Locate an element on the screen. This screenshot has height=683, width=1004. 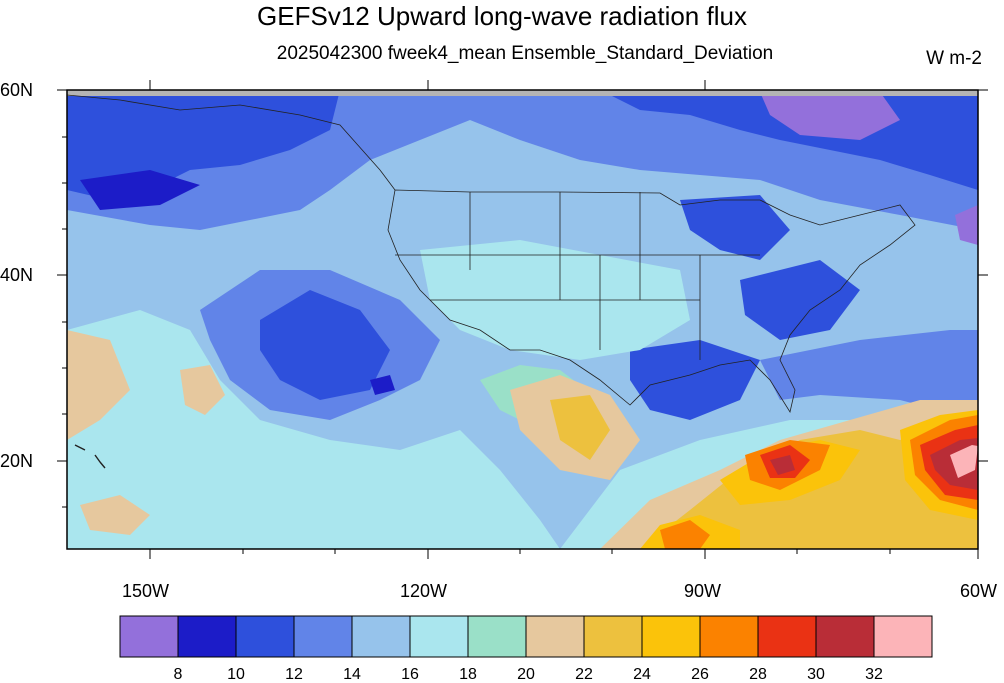
colorbar-tick-label: 12 is located at coordinates (294, 674).